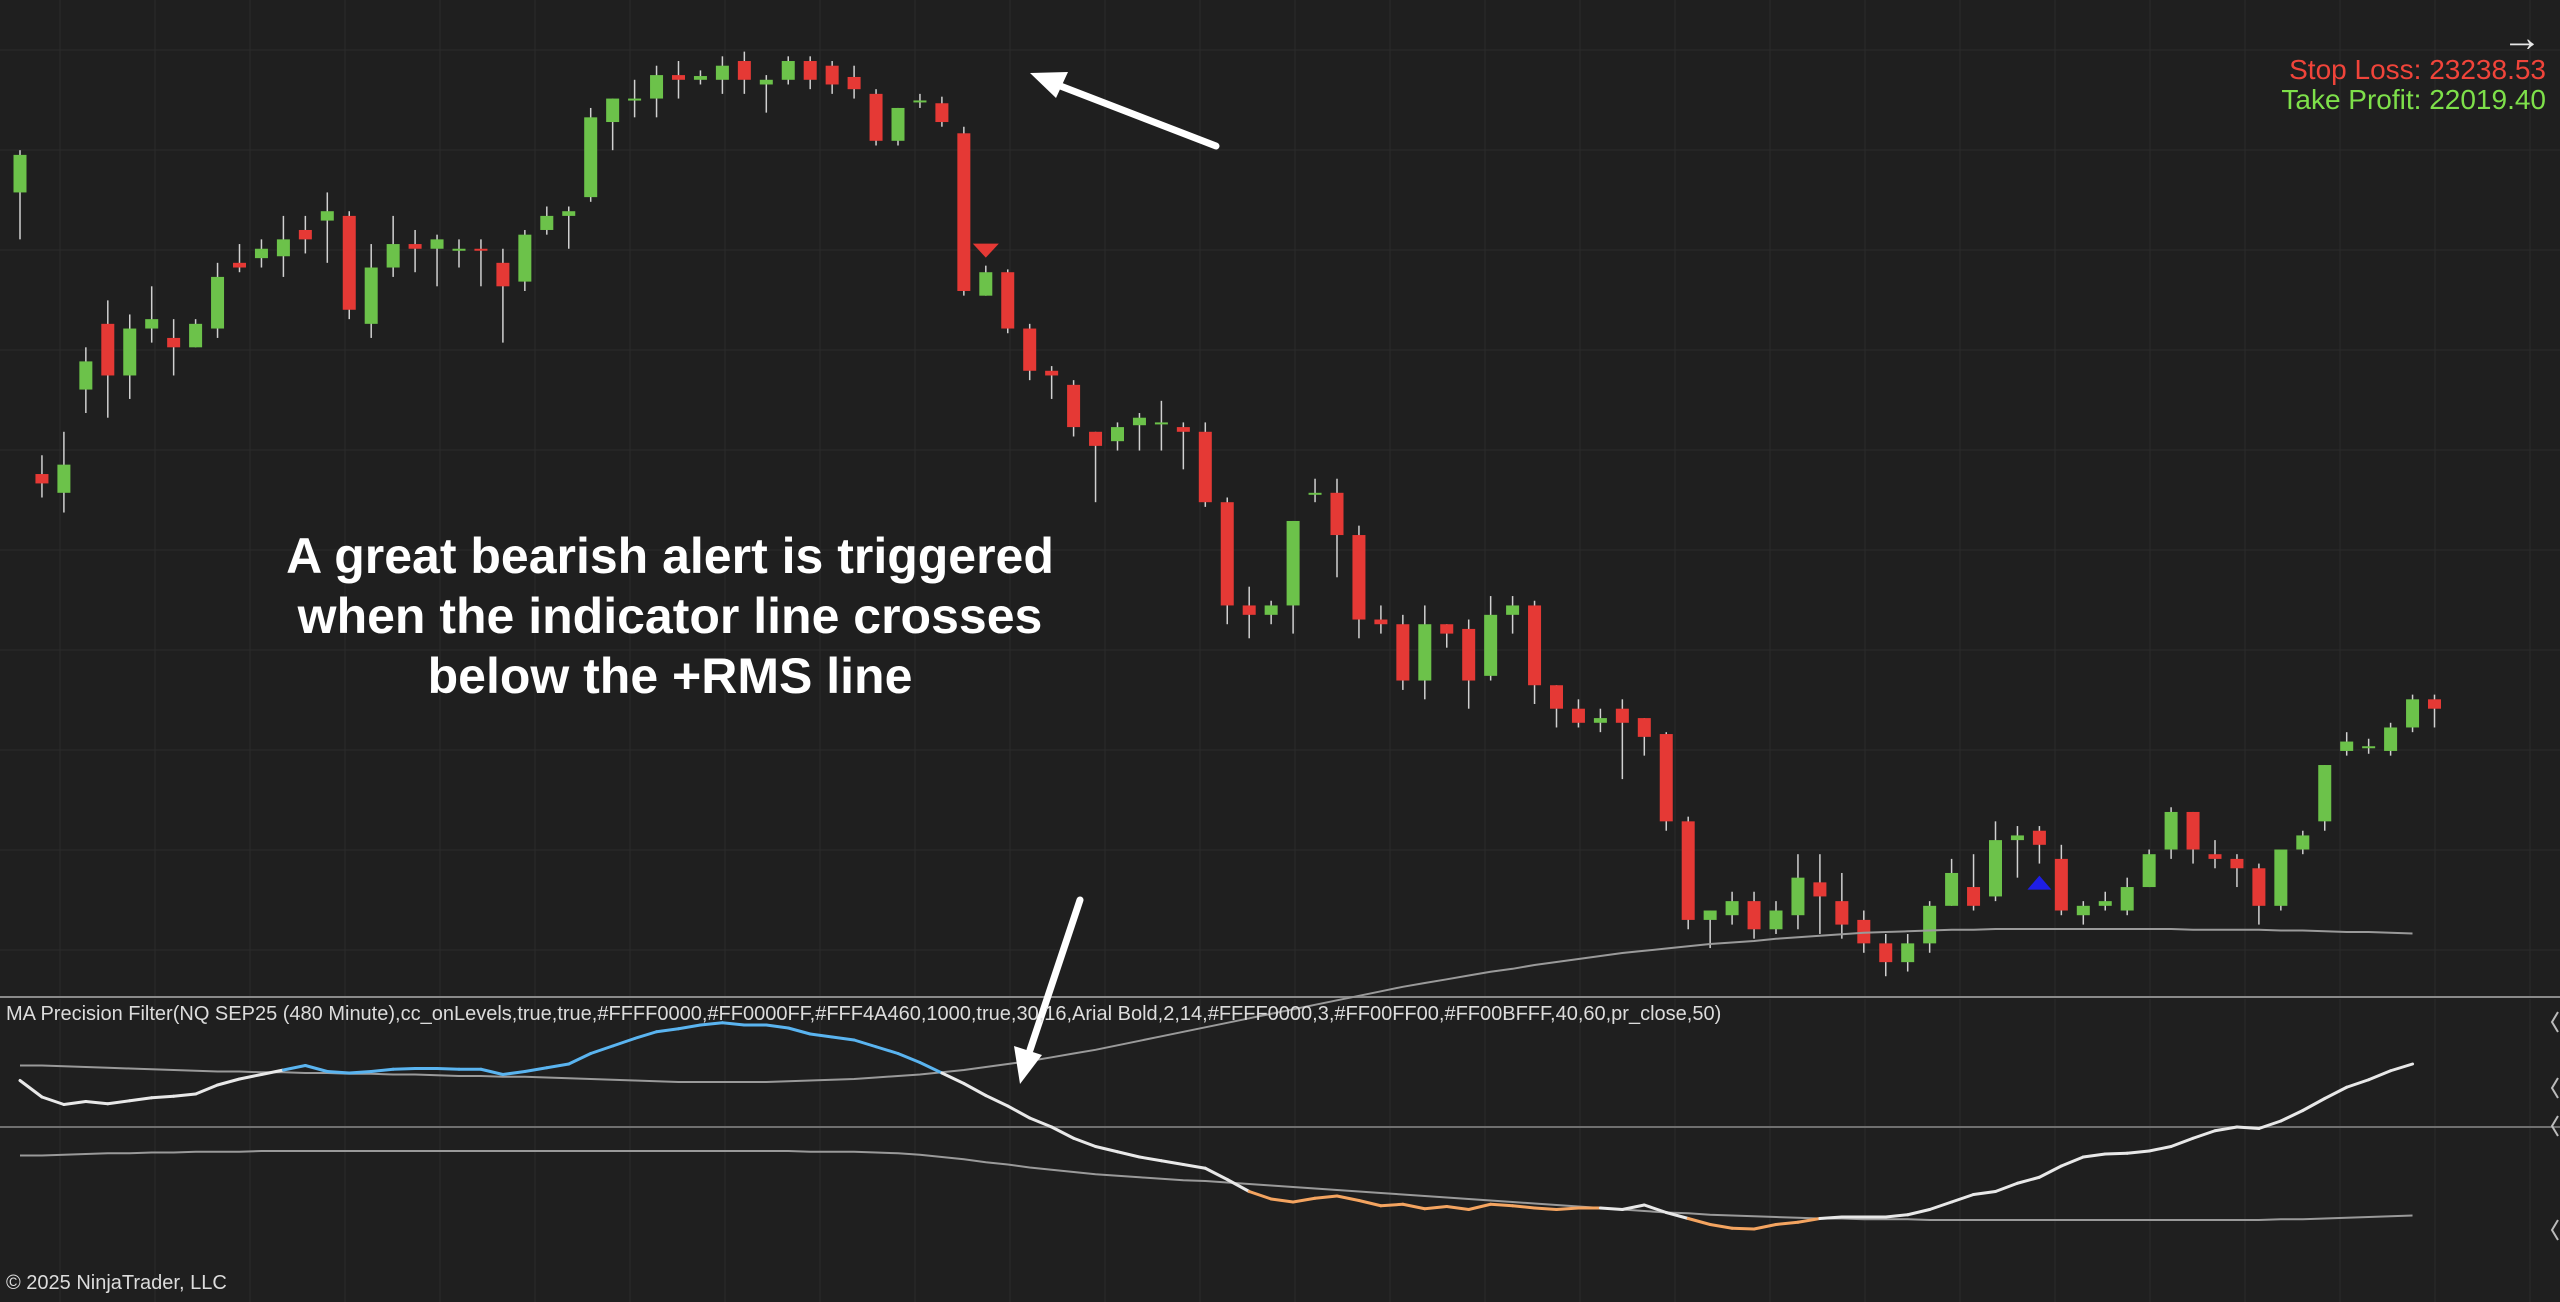  I want to click on copyright-text: © 2025 NinjaTrader, LLC, so click(116, 1283).